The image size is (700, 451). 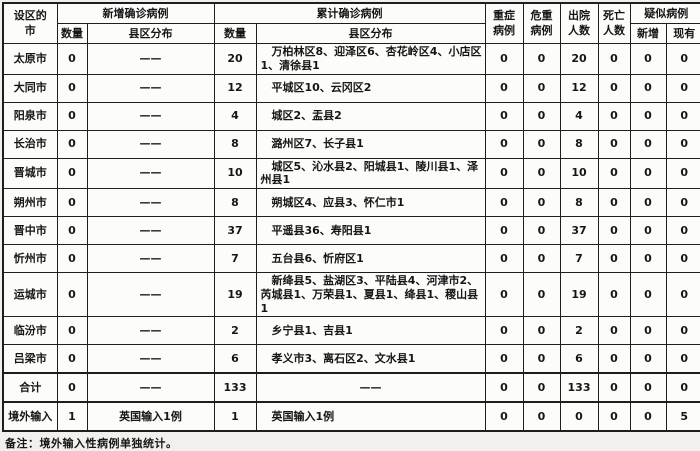 I want to click on header-discharged-label: 出院人数, so click(x=578, y=23).